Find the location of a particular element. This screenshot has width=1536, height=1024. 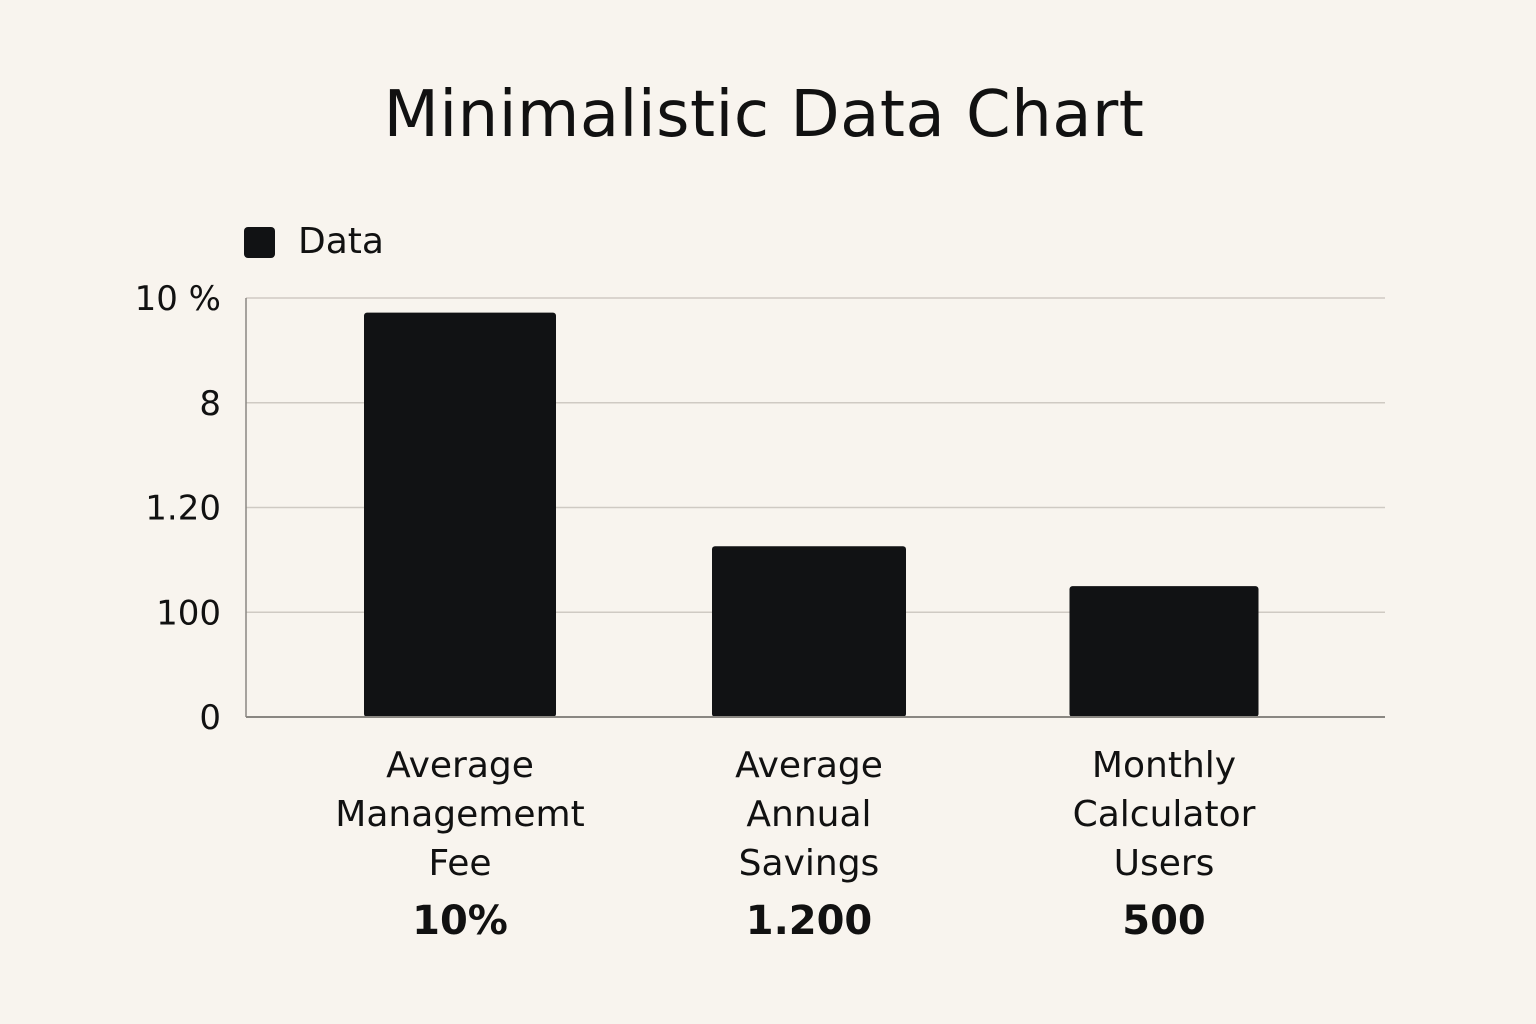

y-tick-label: 0 is located at coordinates (210, 718).